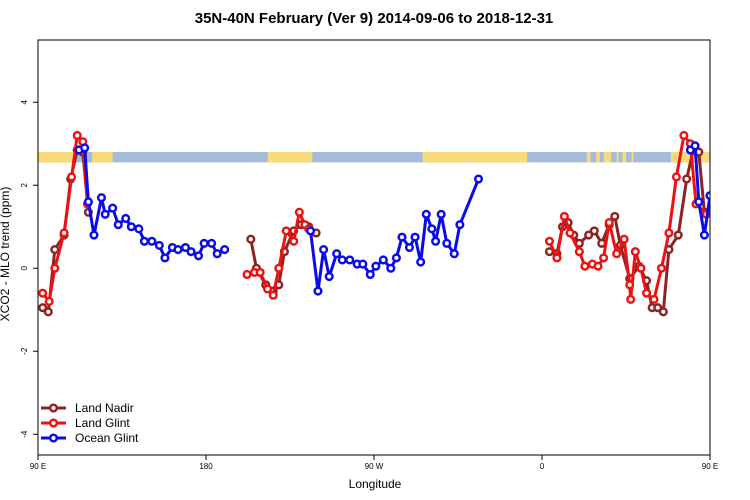  What do you see at coordinates (24, 101) in the screenshot?
I see `y-tick-label: 4` at bounding box center [24, 101].